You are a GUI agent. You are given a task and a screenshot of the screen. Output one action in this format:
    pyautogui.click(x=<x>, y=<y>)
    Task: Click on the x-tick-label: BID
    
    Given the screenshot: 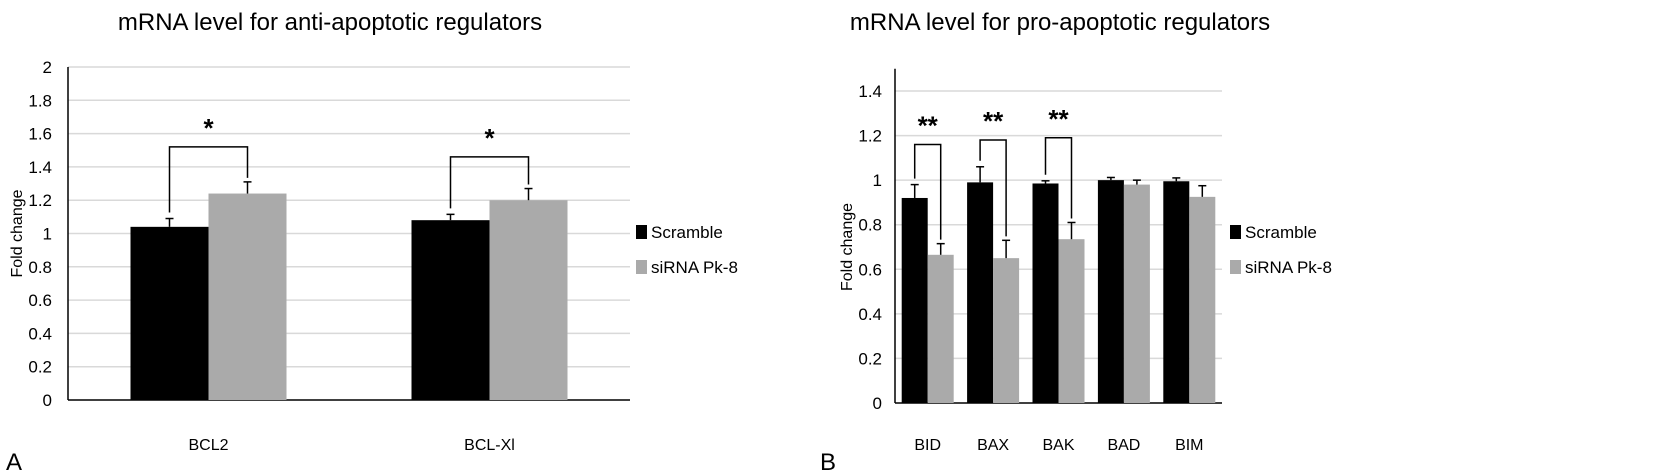 What is the action you would take?
    pyautogui.click(x=927, y=445)
    